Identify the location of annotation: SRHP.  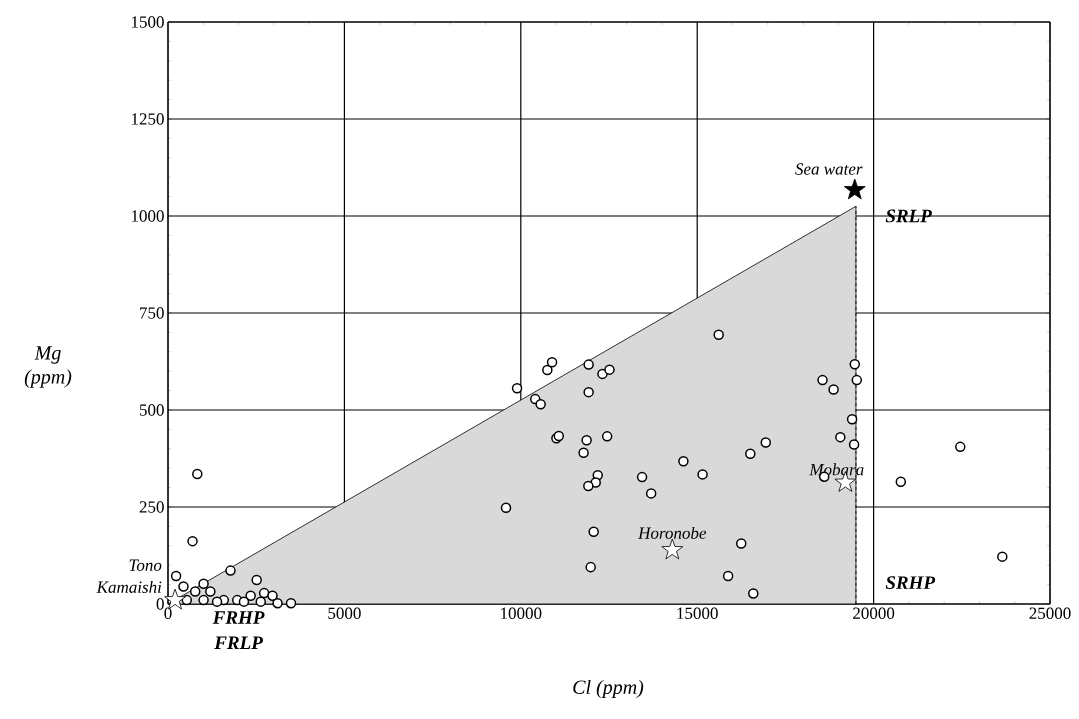
(910, 583).